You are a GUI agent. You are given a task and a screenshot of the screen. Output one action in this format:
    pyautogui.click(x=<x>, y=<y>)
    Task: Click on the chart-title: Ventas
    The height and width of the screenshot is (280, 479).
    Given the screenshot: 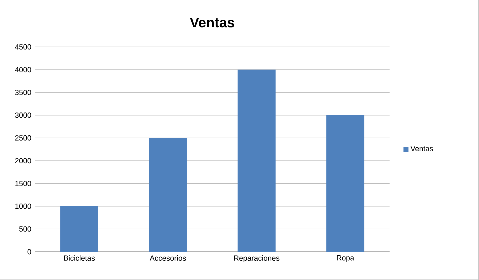 What is the action you would take?
    pyautogui.click(x=212, y=23)
    